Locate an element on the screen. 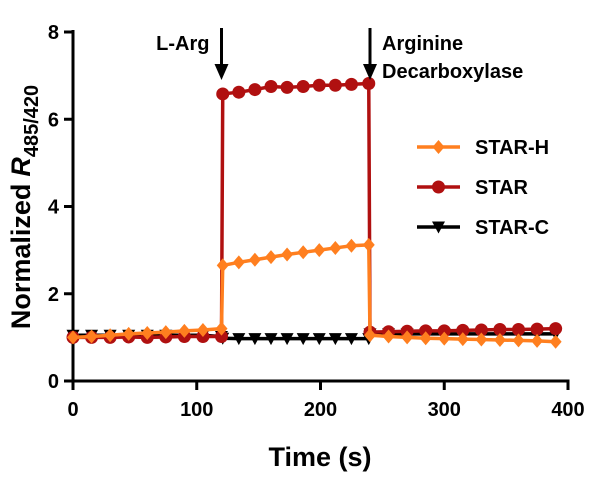 This screenshot has width=600, height=479. y-tick-label: 8 is located at coordinates (53, 33).